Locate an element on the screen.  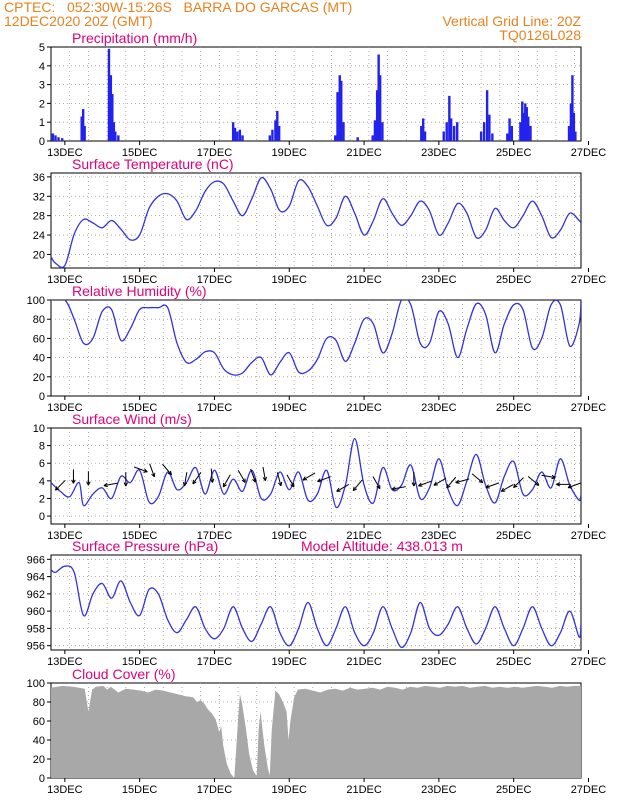
y-tick-label: 966 is located at coordinates (36, 560).